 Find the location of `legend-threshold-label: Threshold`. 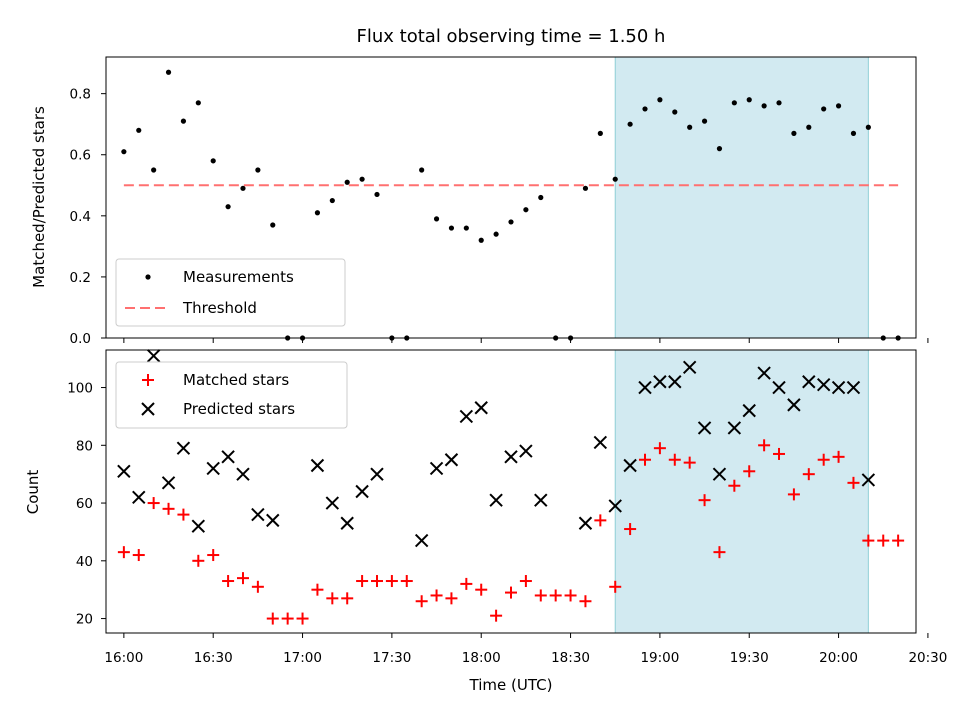

legend-threshold-label: Threshold is located at coordinates (219, 308).